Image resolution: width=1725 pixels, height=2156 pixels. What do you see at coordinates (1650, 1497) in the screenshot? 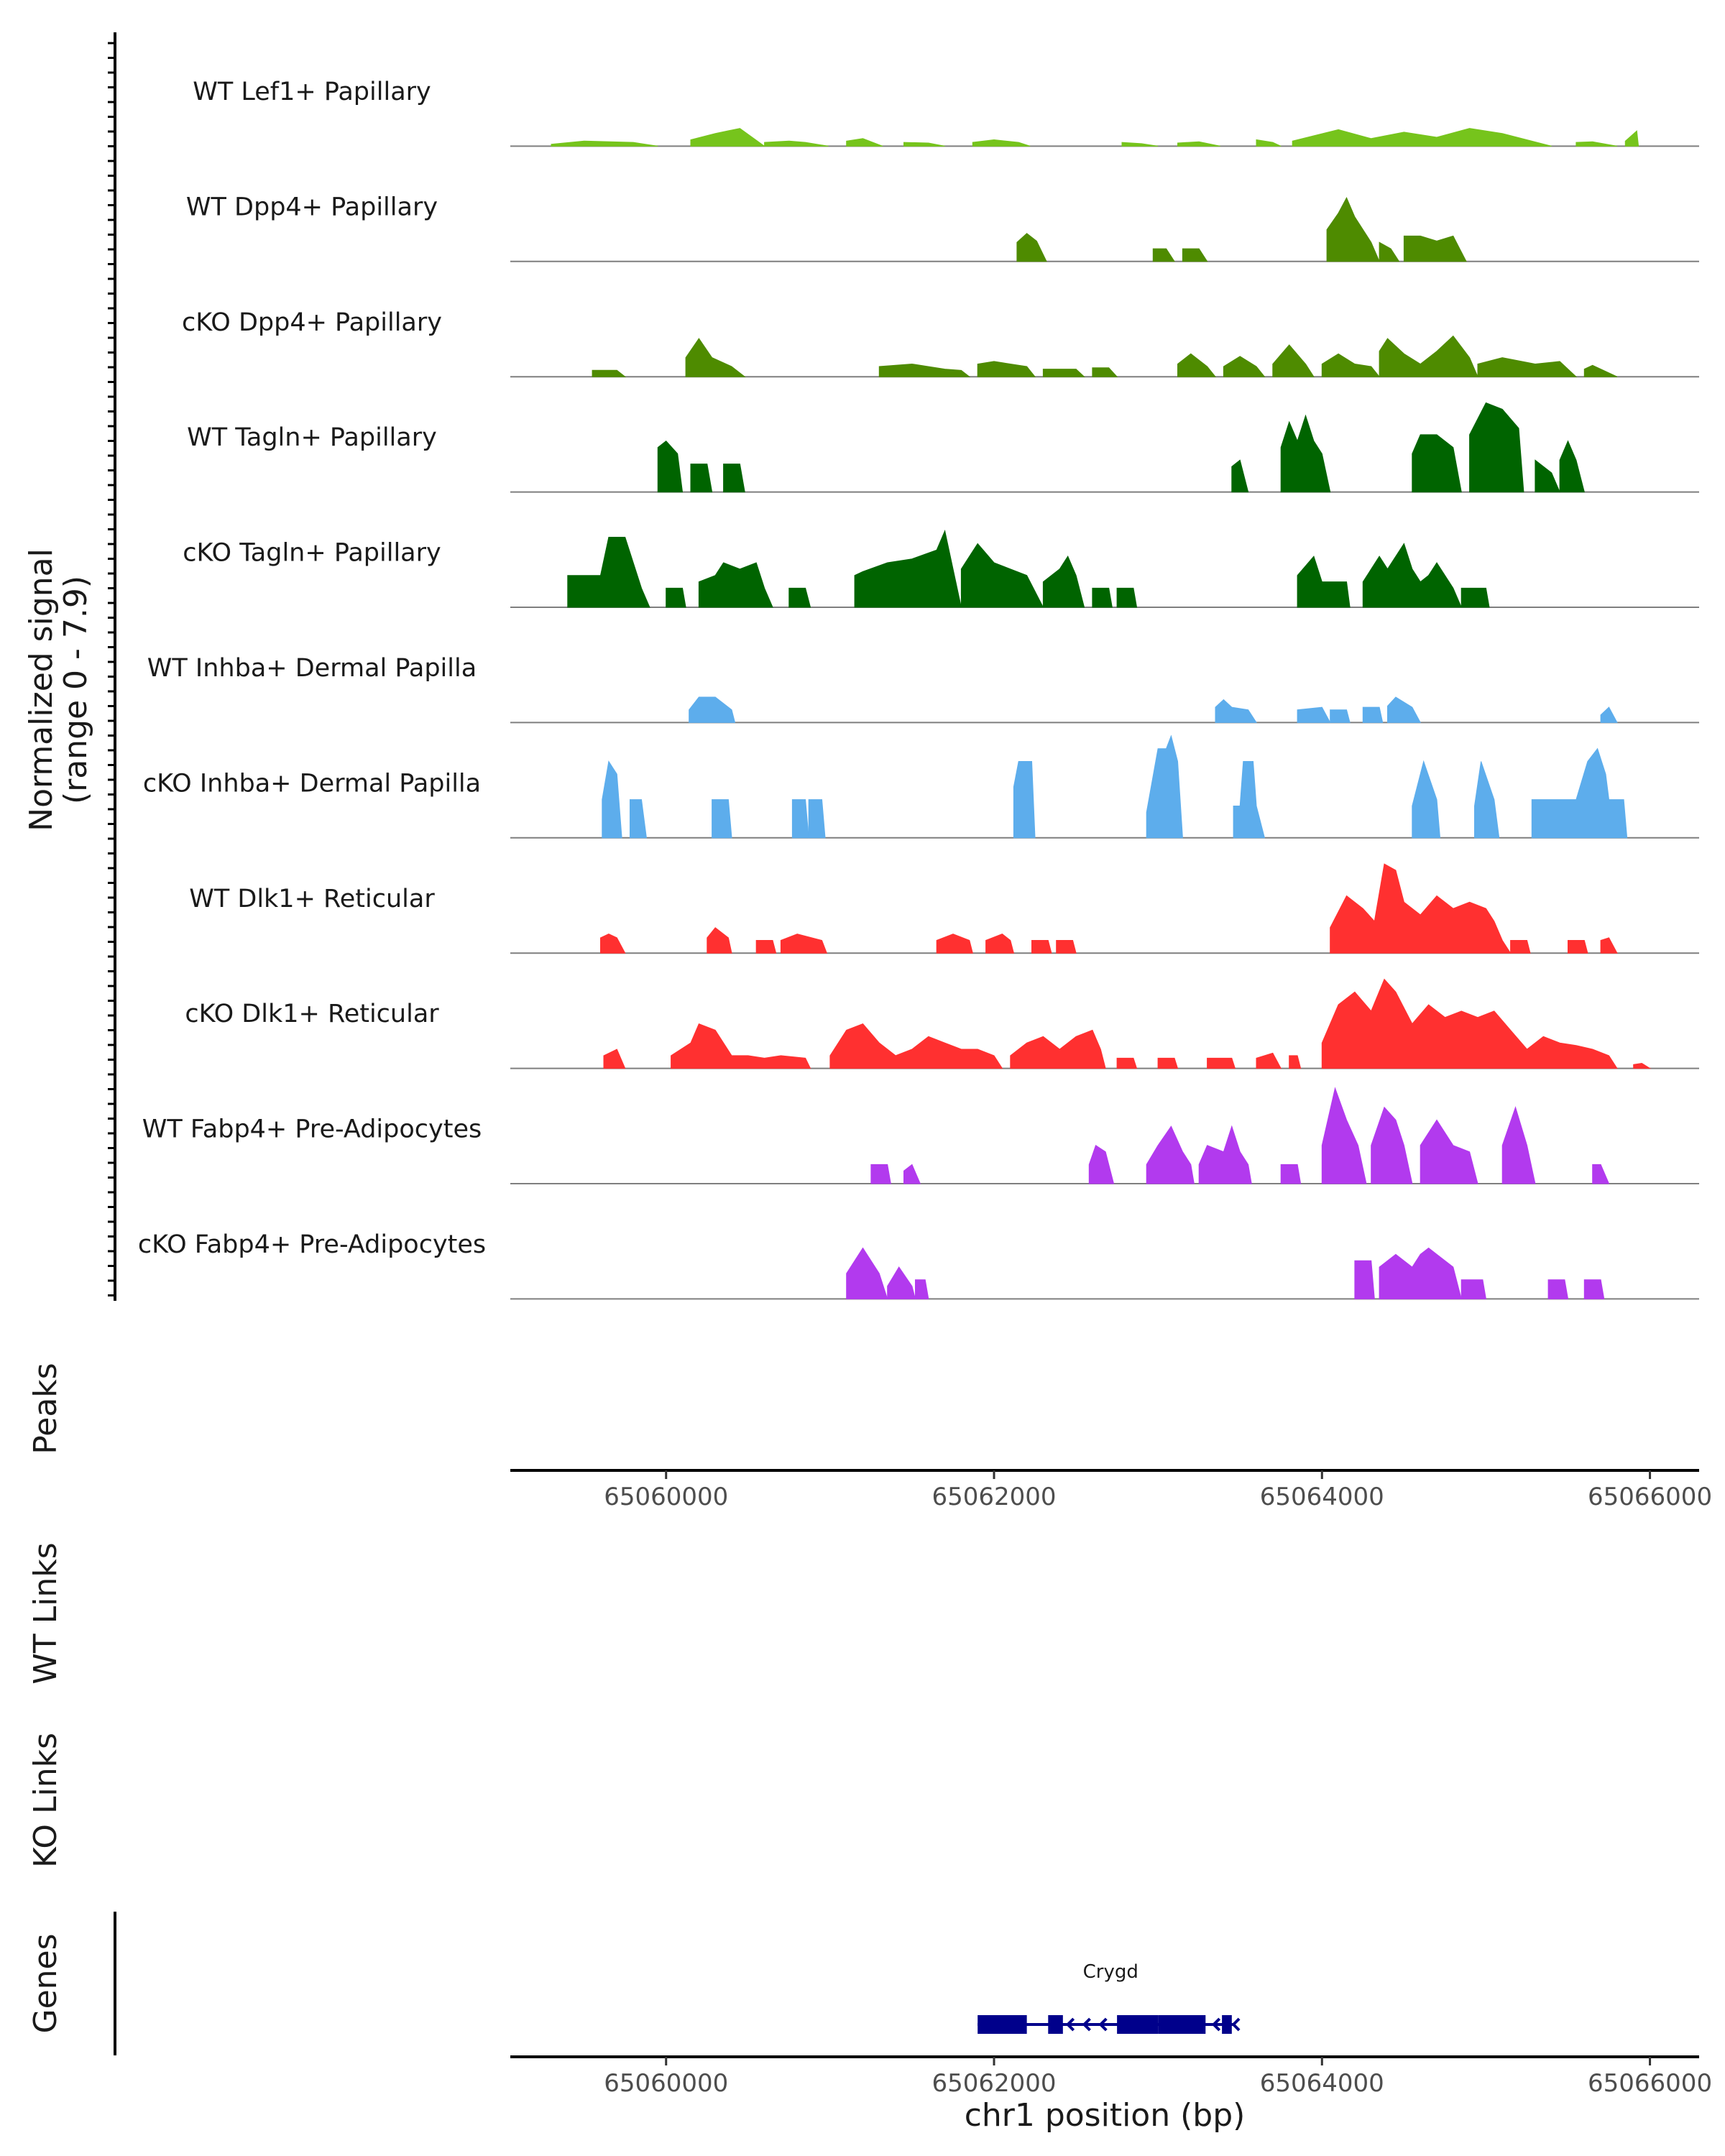
I see `x-axis-tick-label: 65066000` at bounding box center [1650, 1497].